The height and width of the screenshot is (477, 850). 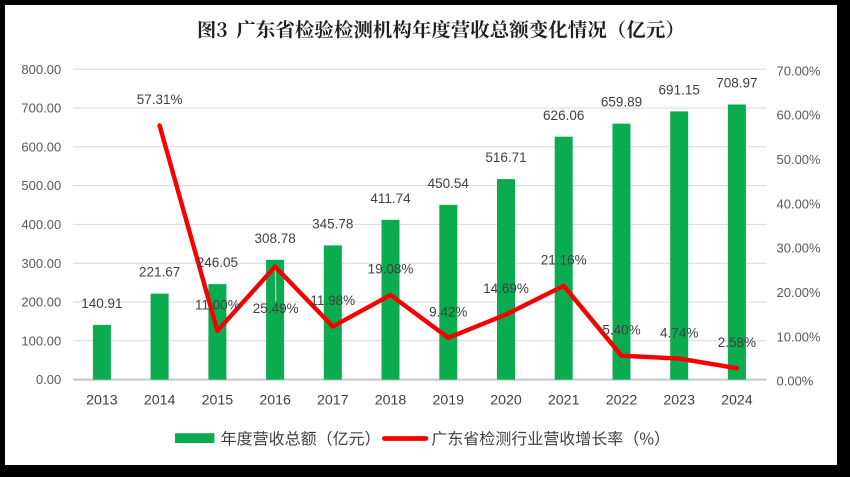 What do you see at coordinates (217, 305) in the screenshot?
I see `svg-text: 11.00%` at bounding box center [217, 305].